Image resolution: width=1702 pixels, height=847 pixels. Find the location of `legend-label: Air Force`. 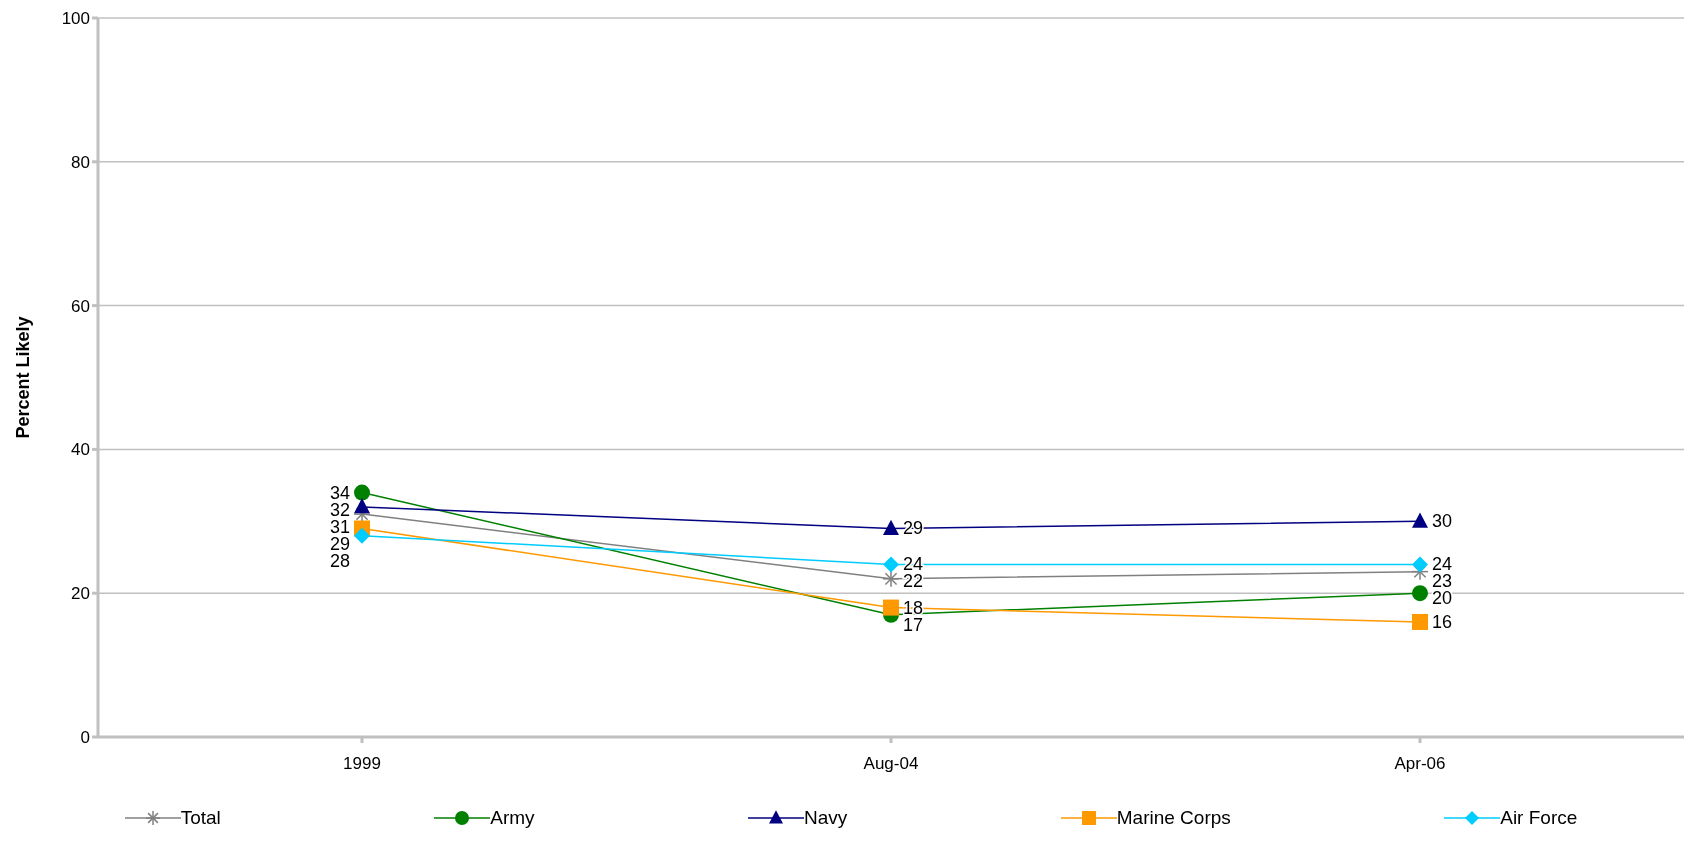

legend-label: Air Force is located at coordinates (1539, 818).